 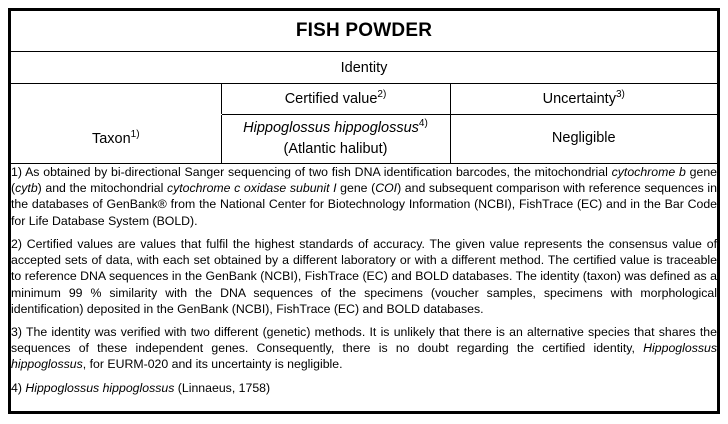 What do you see at coordinates (102, 188) in the screenshot?
I see `footnote-1-part3: ) and the mitochondrial` at bounding box center [102, 188].